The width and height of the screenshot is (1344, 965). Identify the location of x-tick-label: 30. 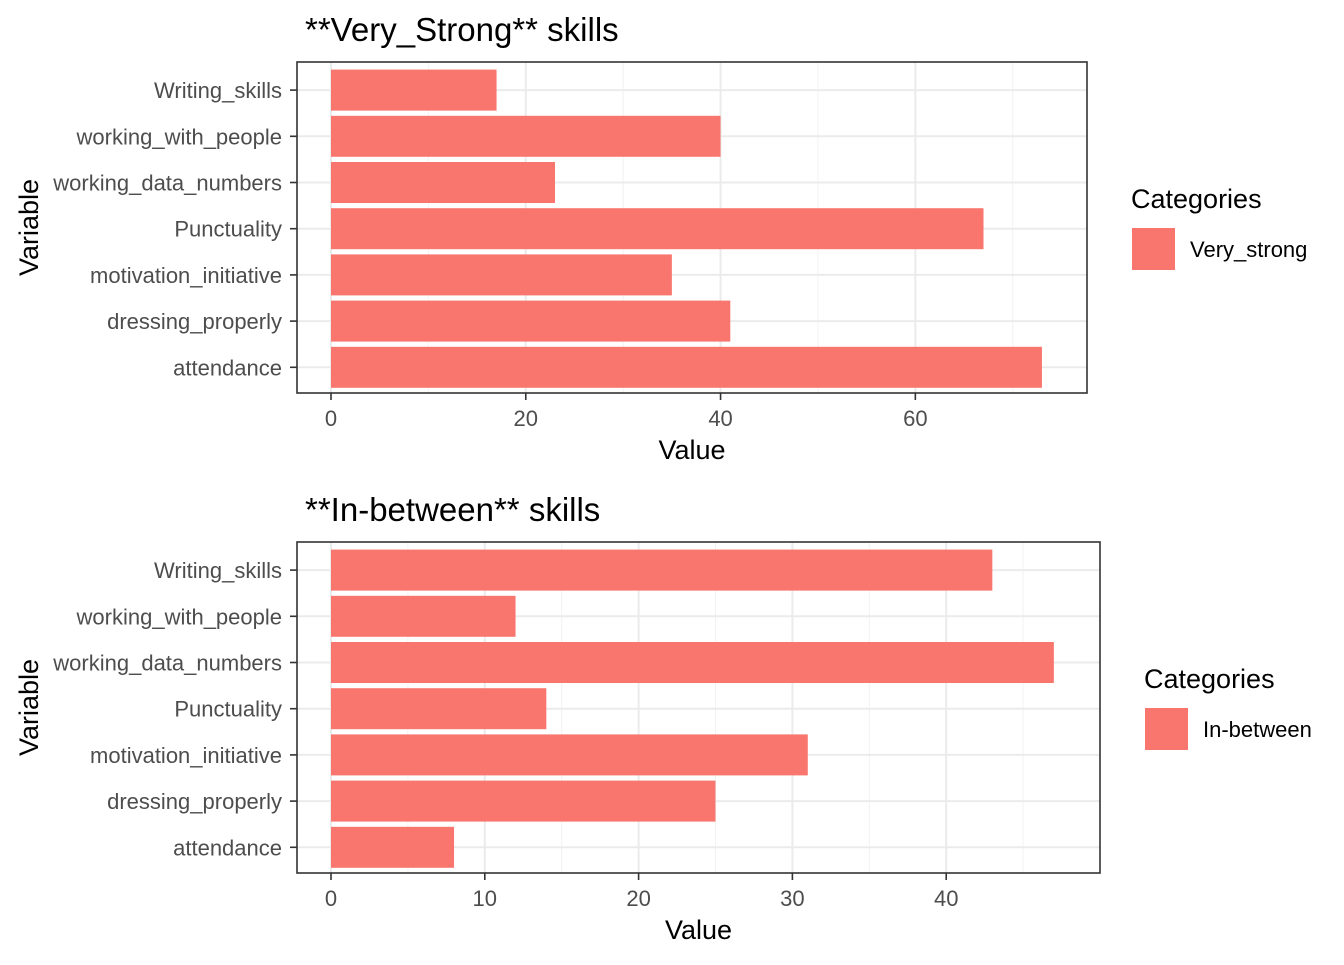
(792, 898).